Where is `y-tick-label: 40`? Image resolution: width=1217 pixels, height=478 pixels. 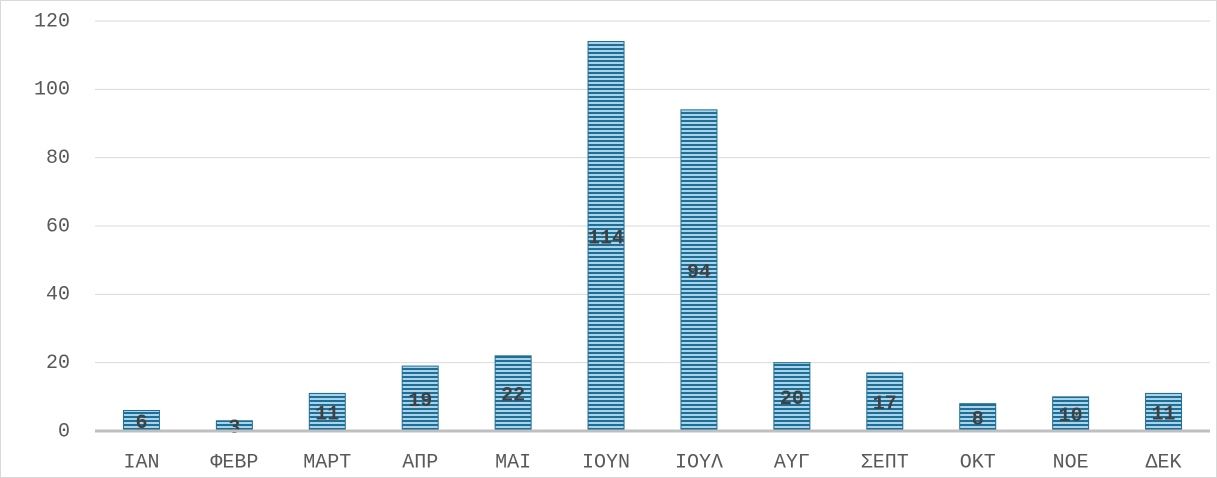
y-tick-label: 40 is located at coordinates (58, 295).